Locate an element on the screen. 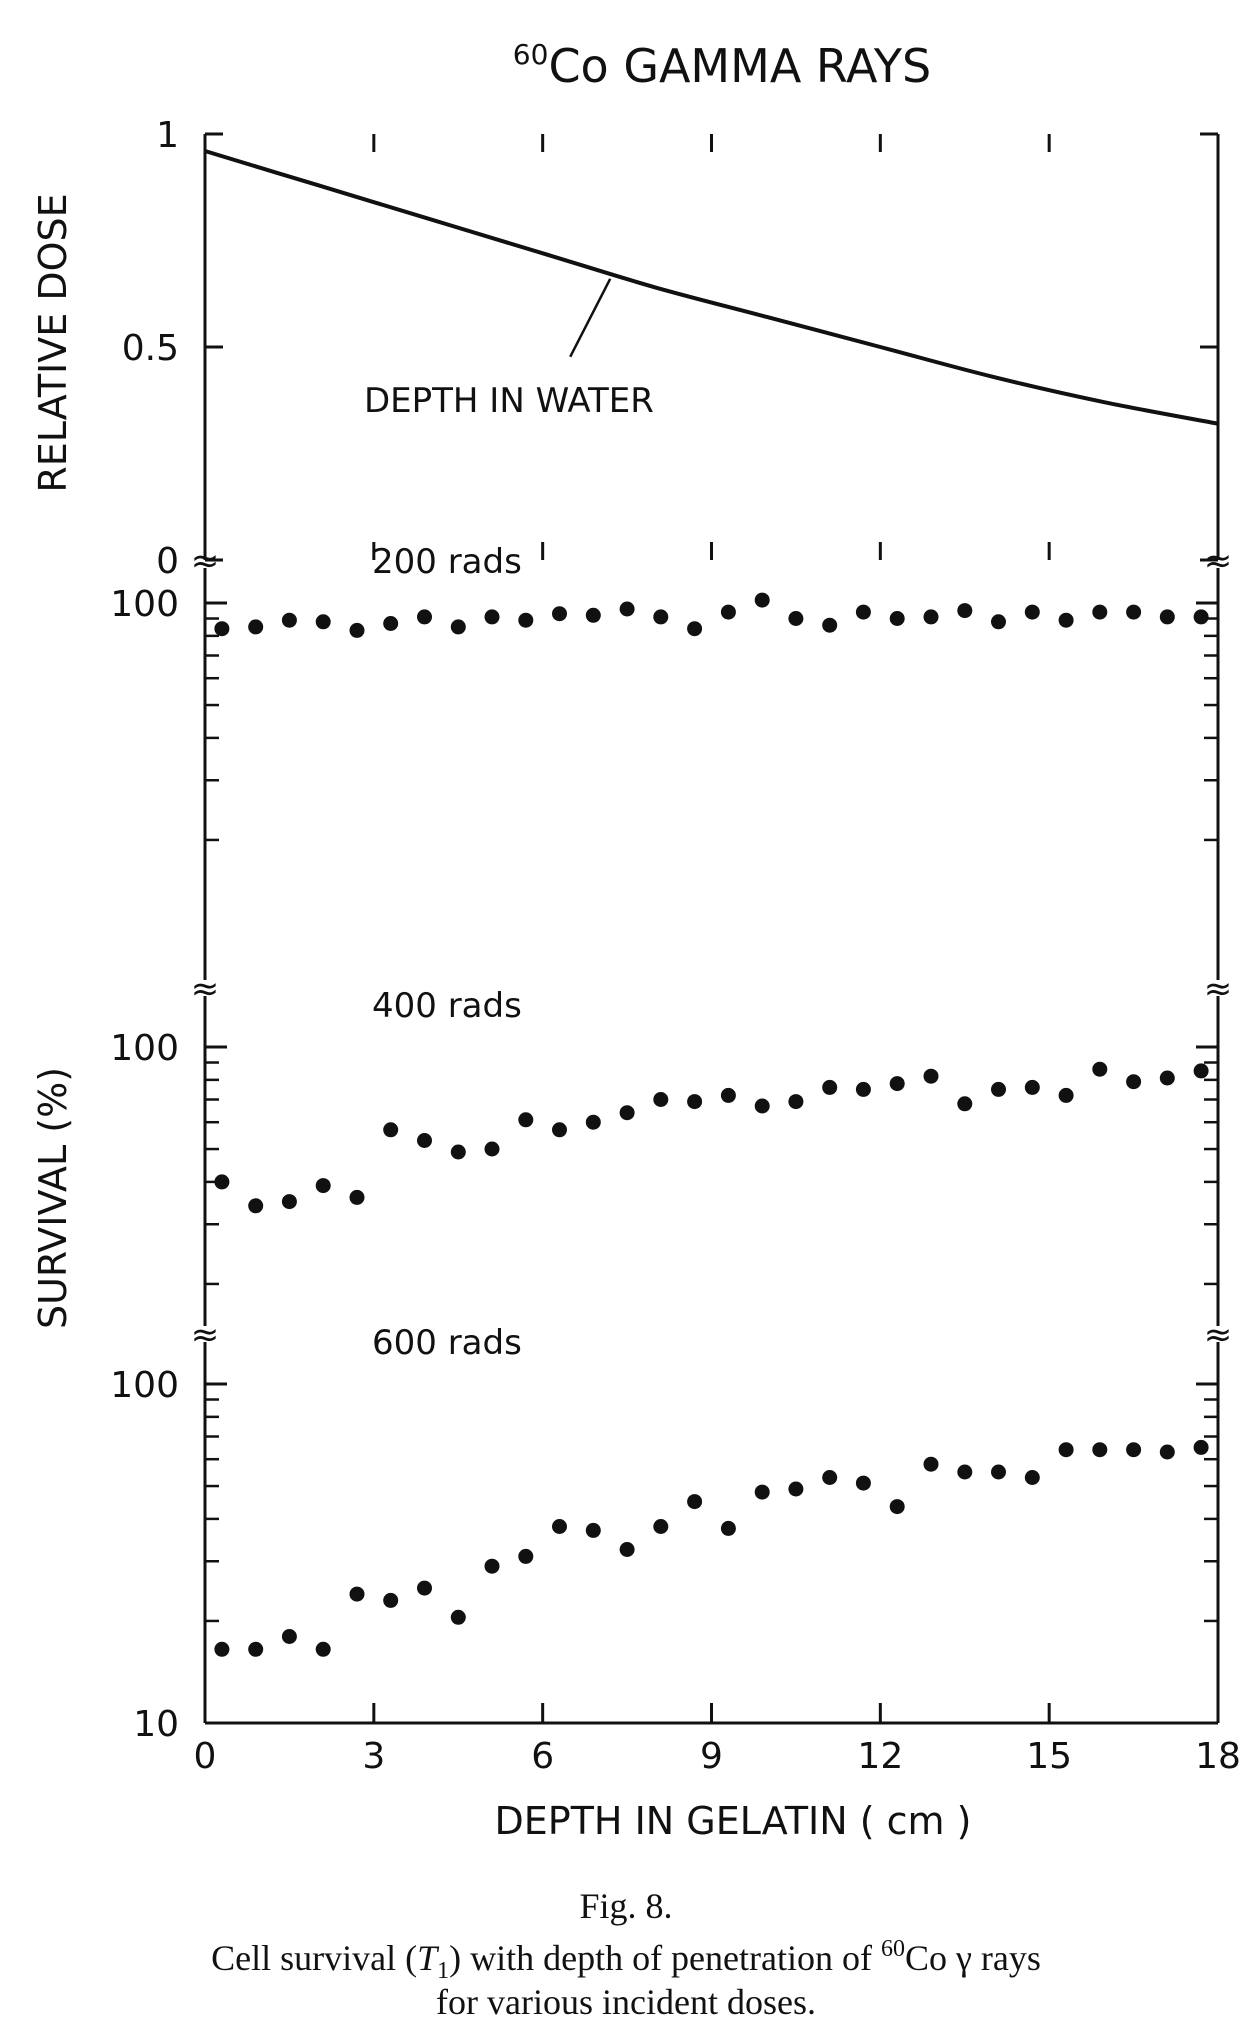 This screenshot has height=2035, width=1253. x-tick-label: 15 is located at coordinates (1049, 1756).